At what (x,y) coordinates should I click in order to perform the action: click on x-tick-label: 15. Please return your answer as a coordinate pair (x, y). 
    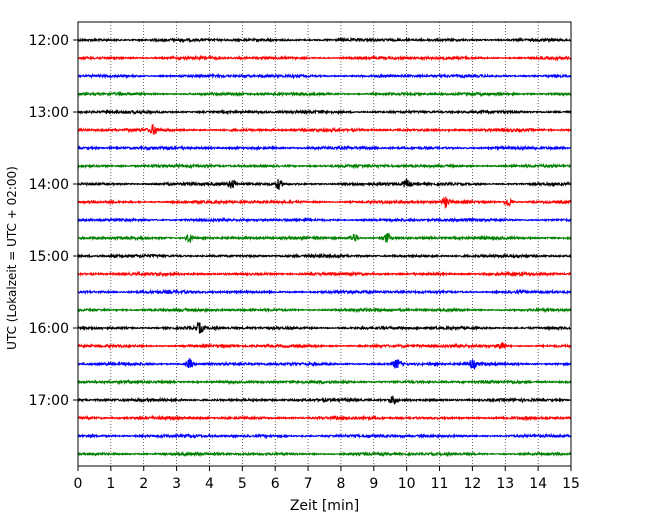
    Looking at the image, I should click on (571, 484).